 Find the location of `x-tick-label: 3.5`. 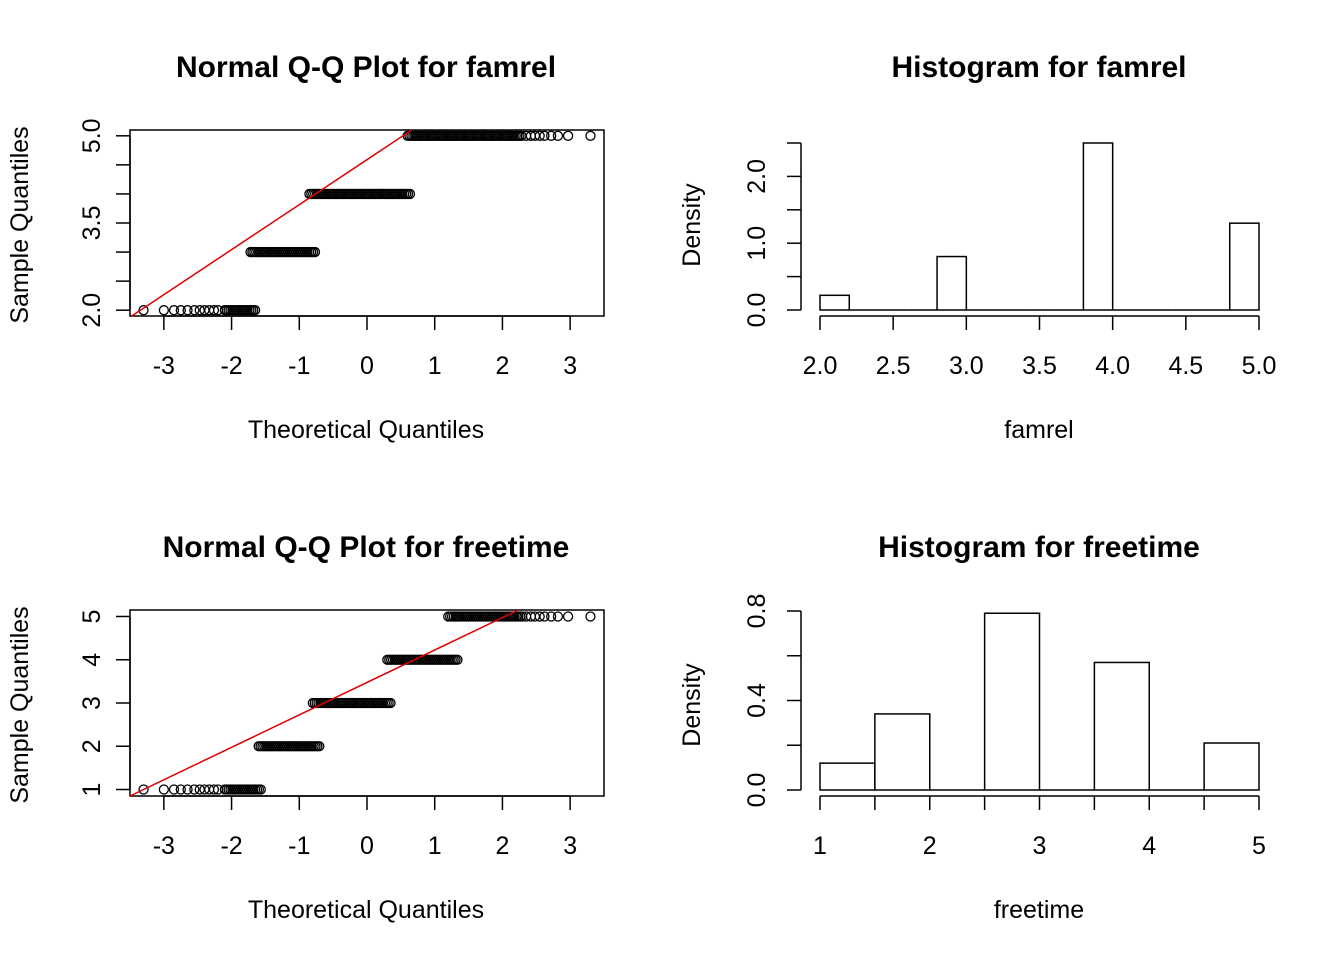

x-tick-label: 3.5 is located at coordinates (1039, 366).